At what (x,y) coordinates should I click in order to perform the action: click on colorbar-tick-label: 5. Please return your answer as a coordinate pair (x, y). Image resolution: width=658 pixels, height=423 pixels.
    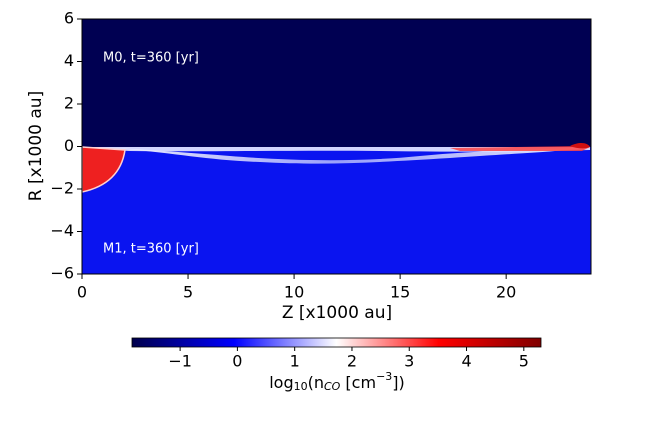
    Looking at the image, I should click on (524, 361).